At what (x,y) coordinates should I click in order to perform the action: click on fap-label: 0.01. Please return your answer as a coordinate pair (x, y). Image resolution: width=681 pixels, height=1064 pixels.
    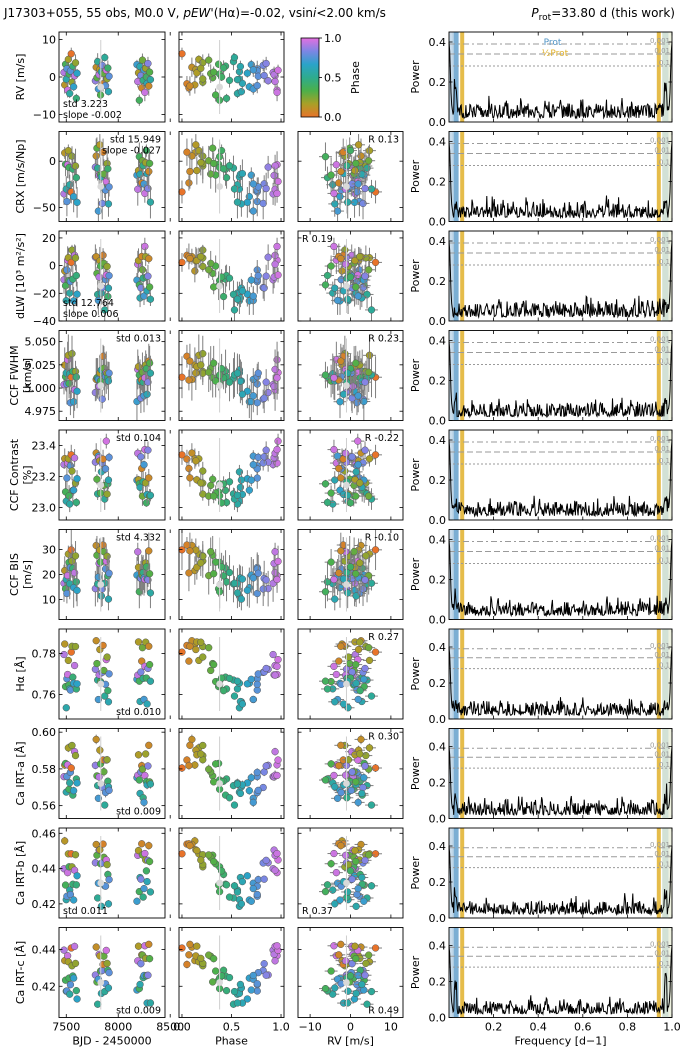
    Looking at the image, I should click on (662, 350).